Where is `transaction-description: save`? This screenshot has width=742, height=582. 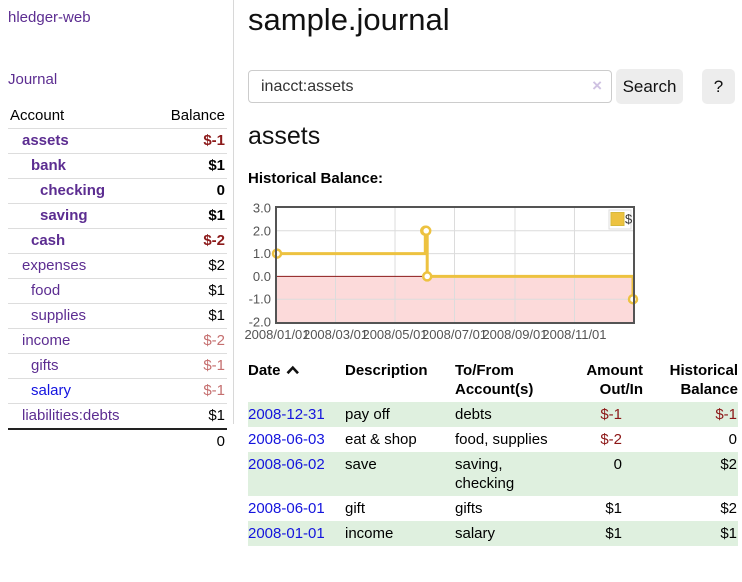
transaction-description: save is located at coordinates (361, 464).